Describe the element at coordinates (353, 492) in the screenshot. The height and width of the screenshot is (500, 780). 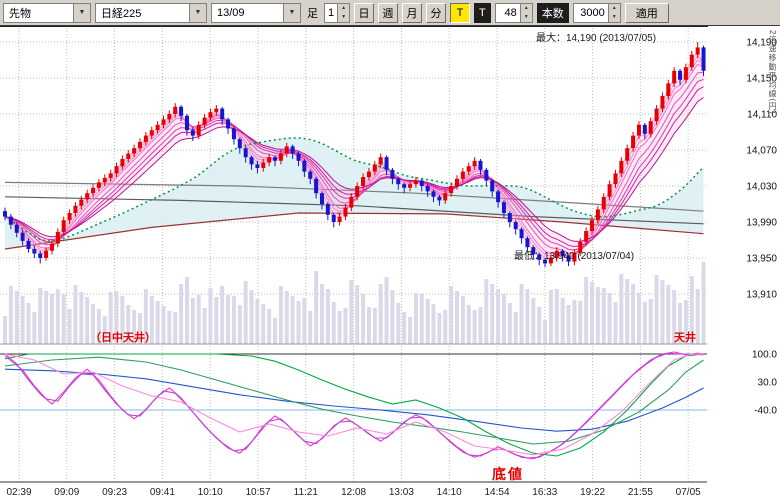
I see `svg-text: 12:08` at that location.